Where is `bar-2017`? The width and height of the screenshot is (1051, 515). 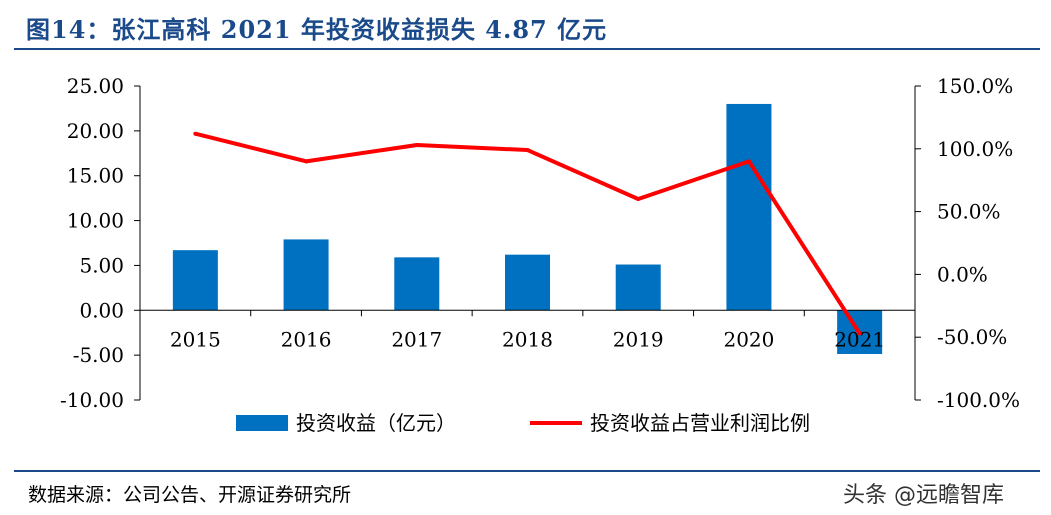 bar-2017 is located at coordinates (417, 284).